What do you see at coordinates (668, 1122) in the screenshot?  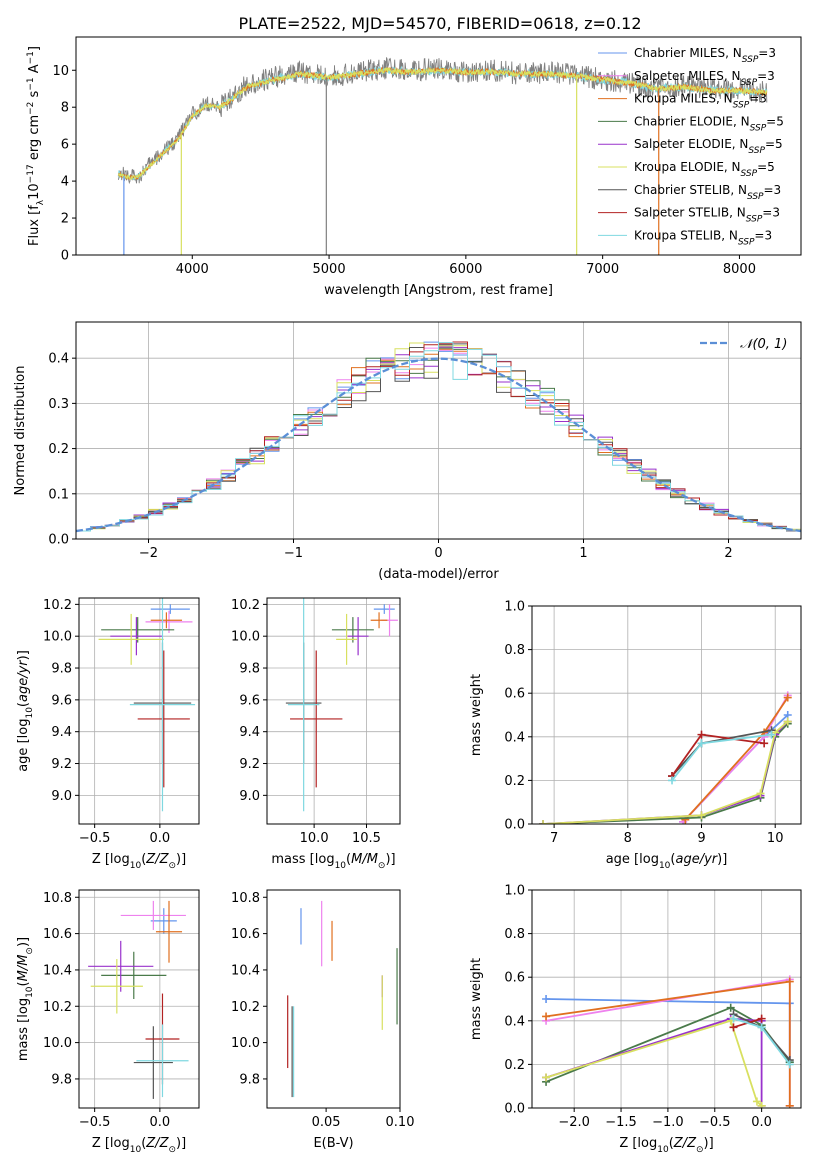 I see `x-tick-label: −1.0` at bounding box center [668, 1122].